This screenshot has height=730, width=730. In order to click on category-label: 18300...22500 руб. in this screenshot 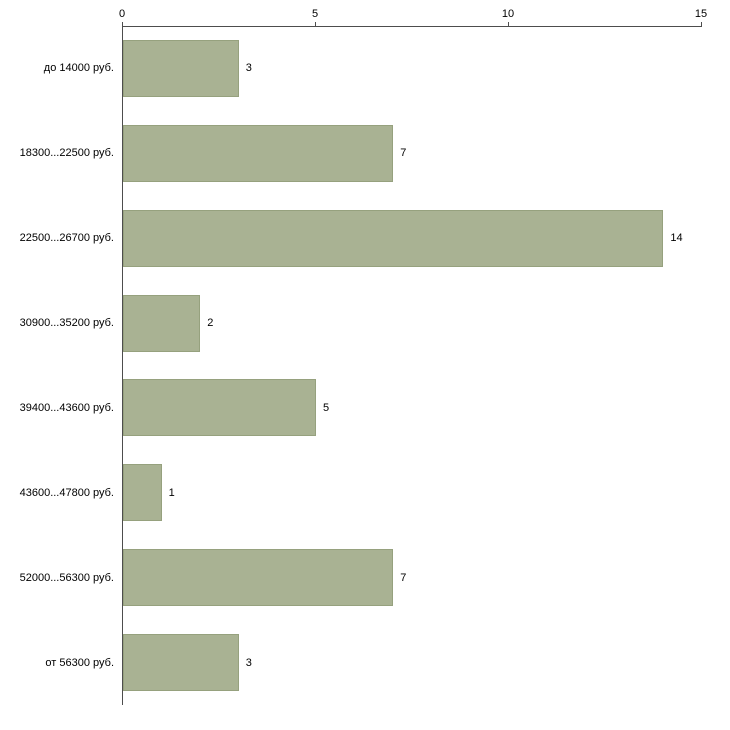, I will do `click(66, 153)`.